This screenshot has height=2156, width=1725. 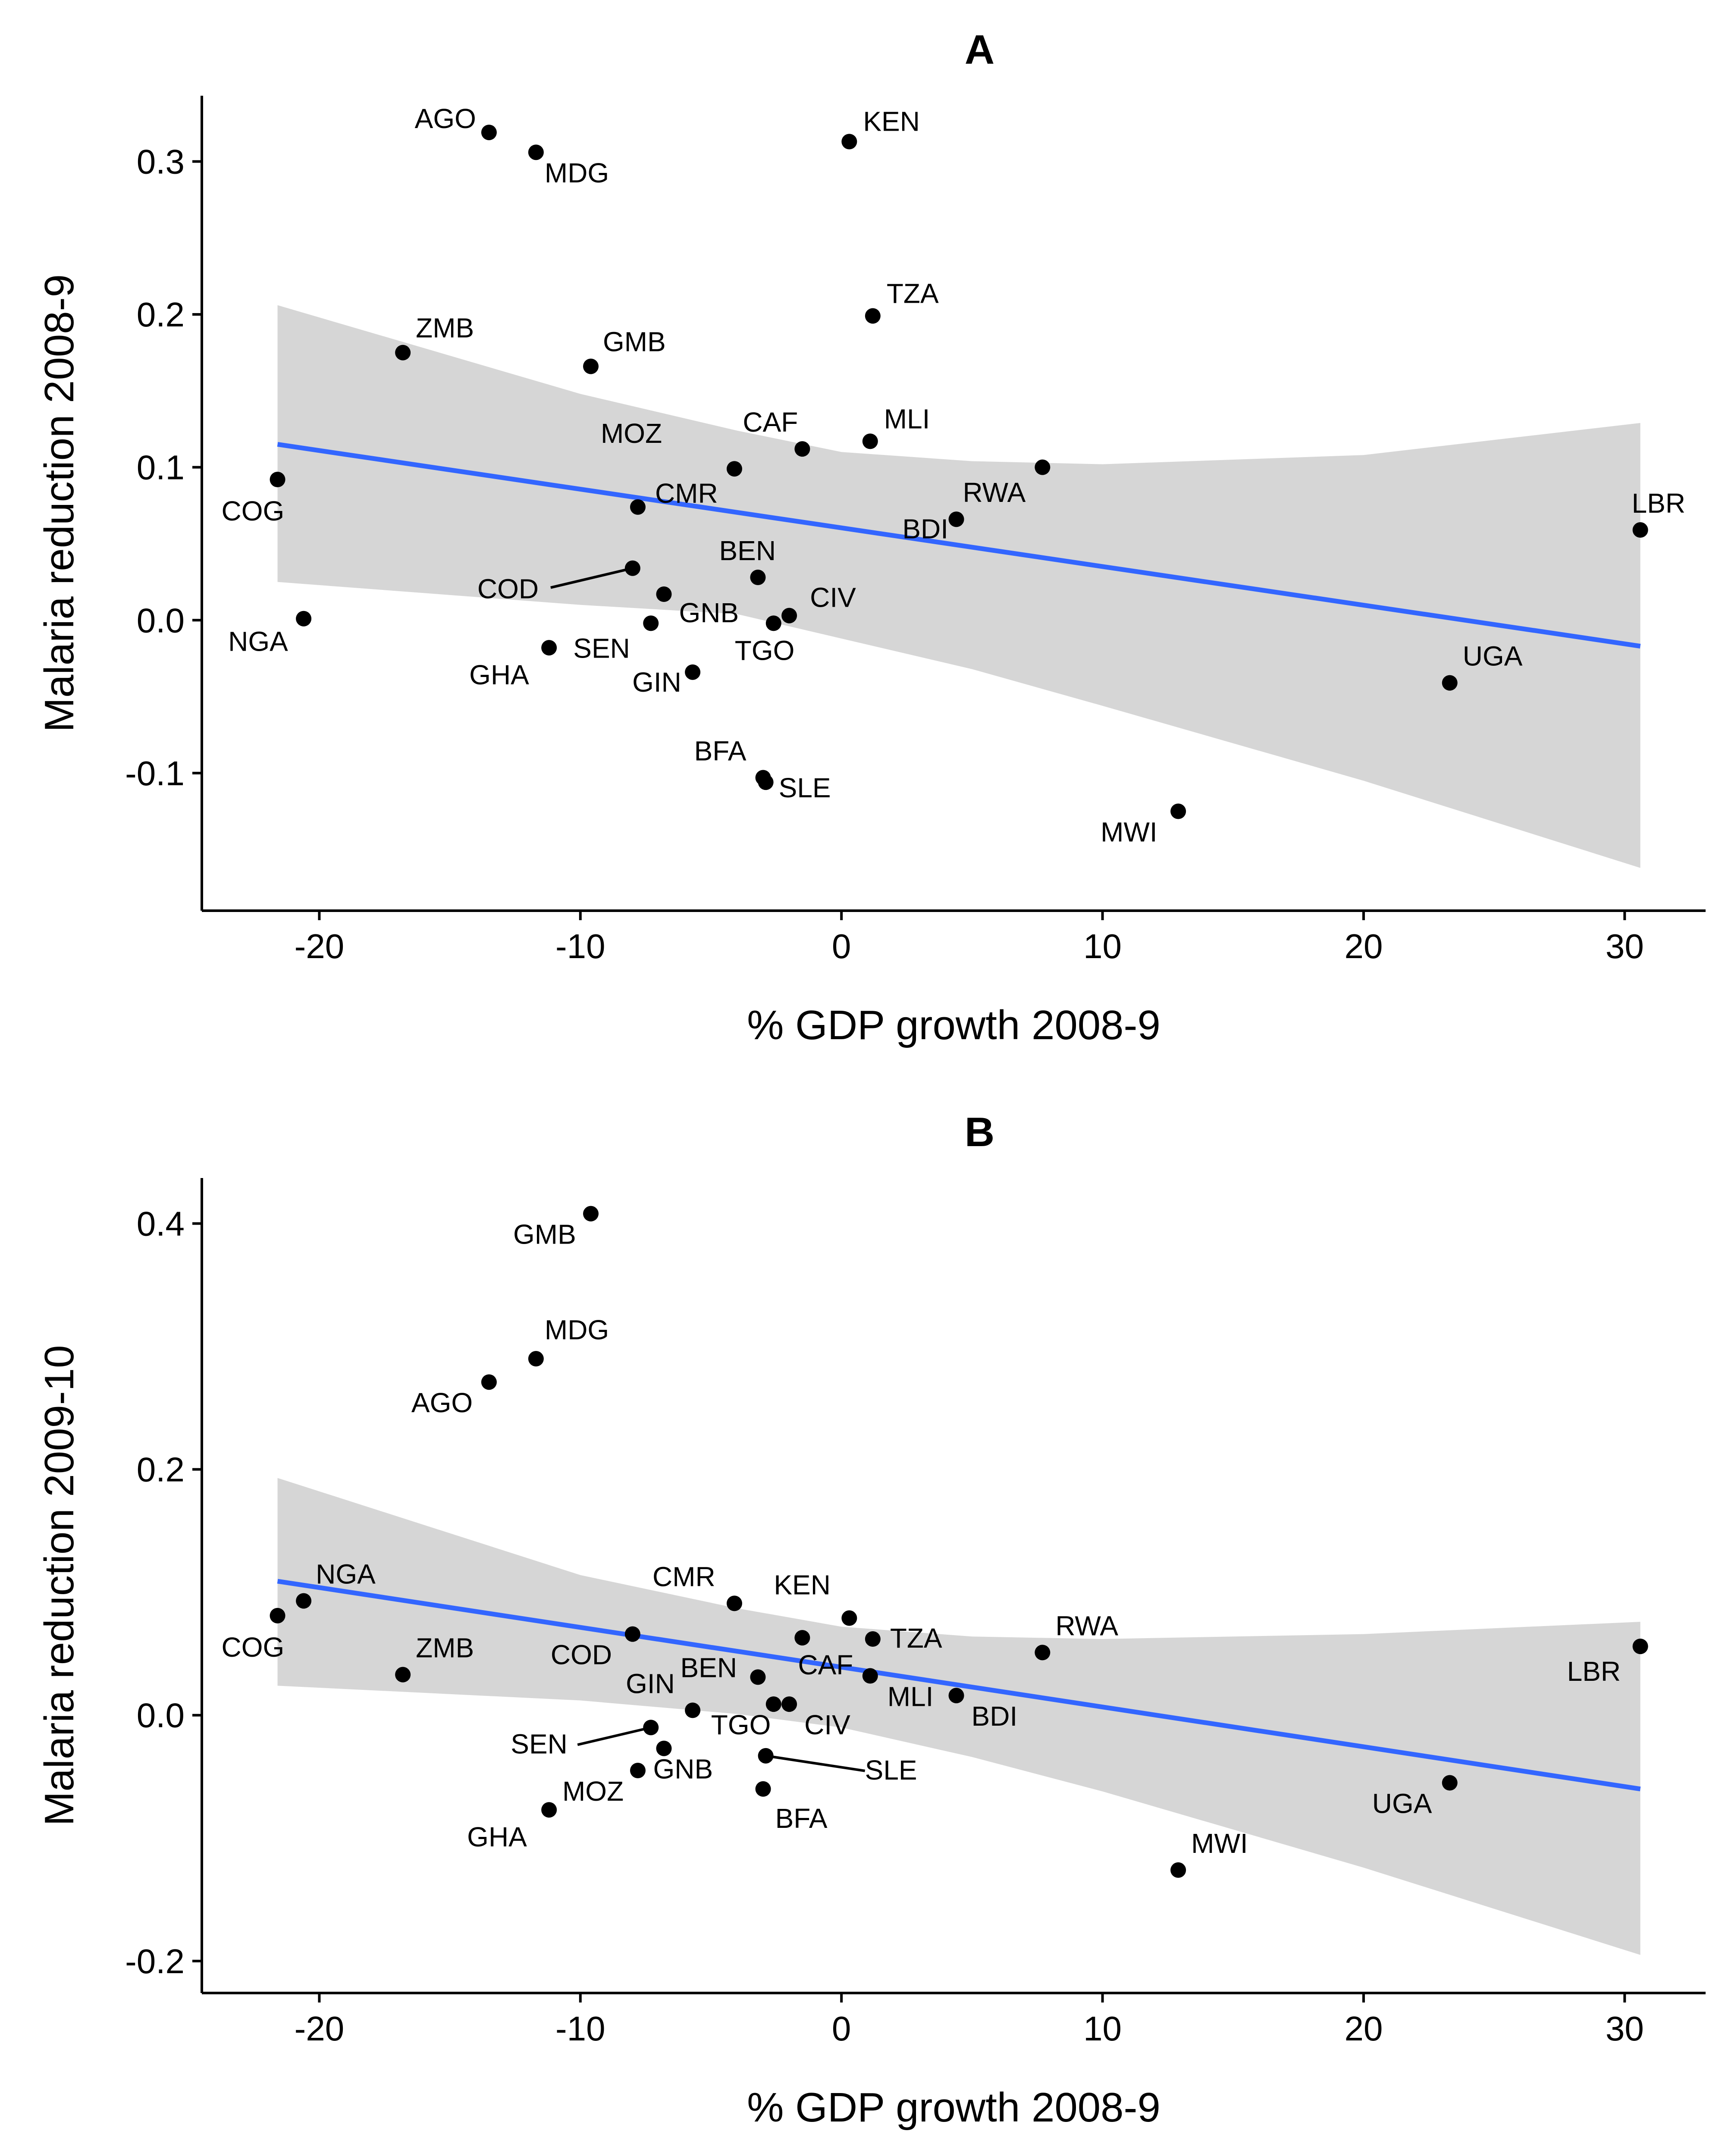 What do you see at coordinates (161, 467) in the screenshot?
I see `y-tick-label: 0.1` at bounding box center [161, 467].